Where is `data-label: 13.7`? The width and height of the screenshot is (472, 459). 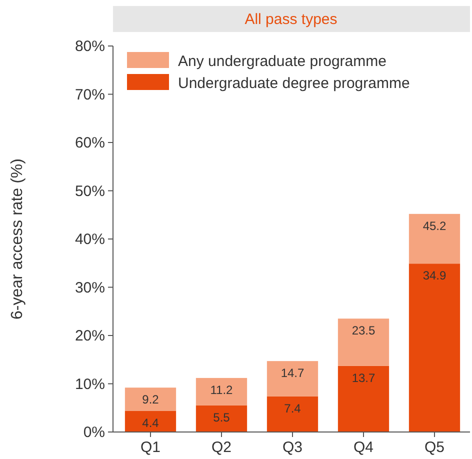 data-label: 13.7 is located at coordinates (364, 377).